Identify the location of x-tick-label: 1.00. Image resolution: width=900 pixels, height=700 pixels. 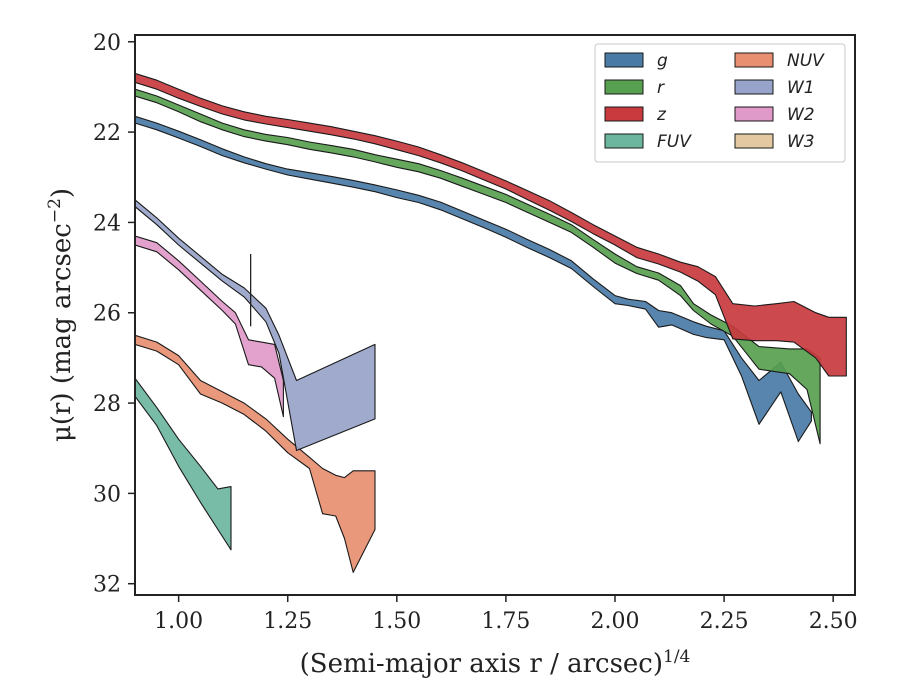
(178, 621).